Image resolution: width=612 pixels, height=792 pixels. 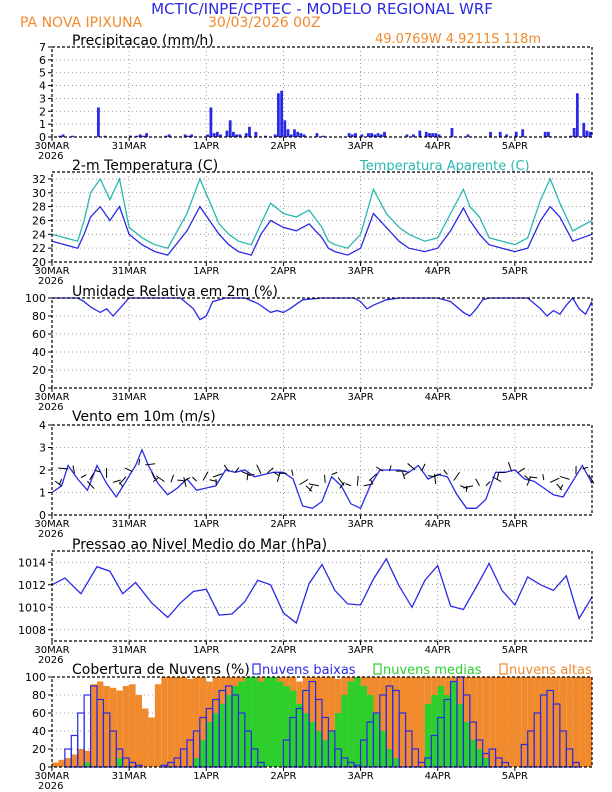 I want to click on precip-ytick-label: 2, so click(x=42, y=111).